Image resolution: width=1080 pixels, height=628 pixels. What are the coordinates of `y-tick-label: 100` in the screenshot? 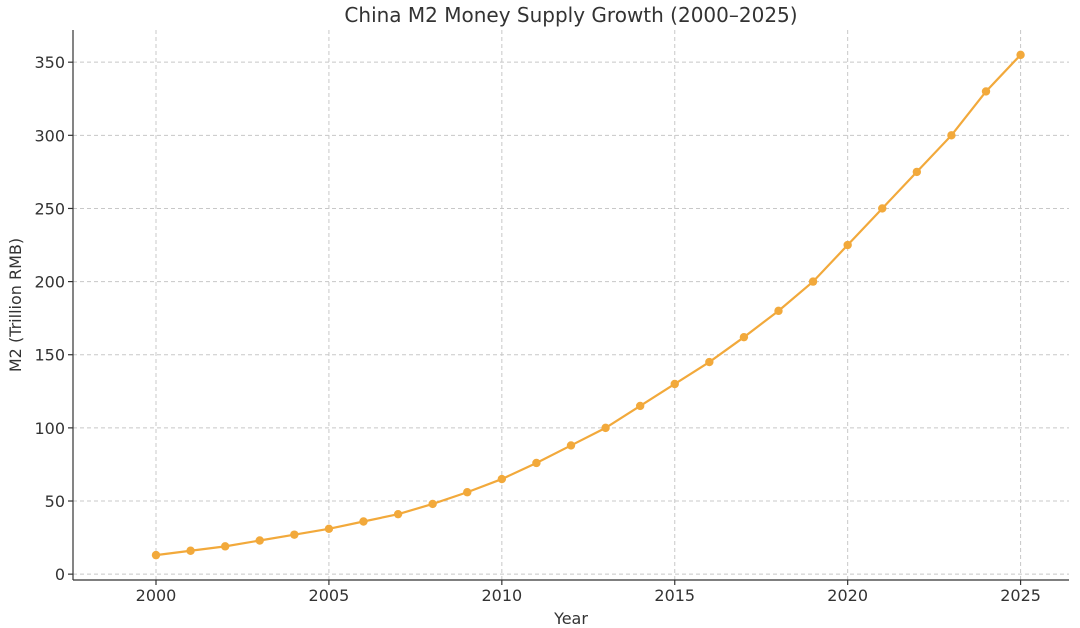 It's located at (49, 428).